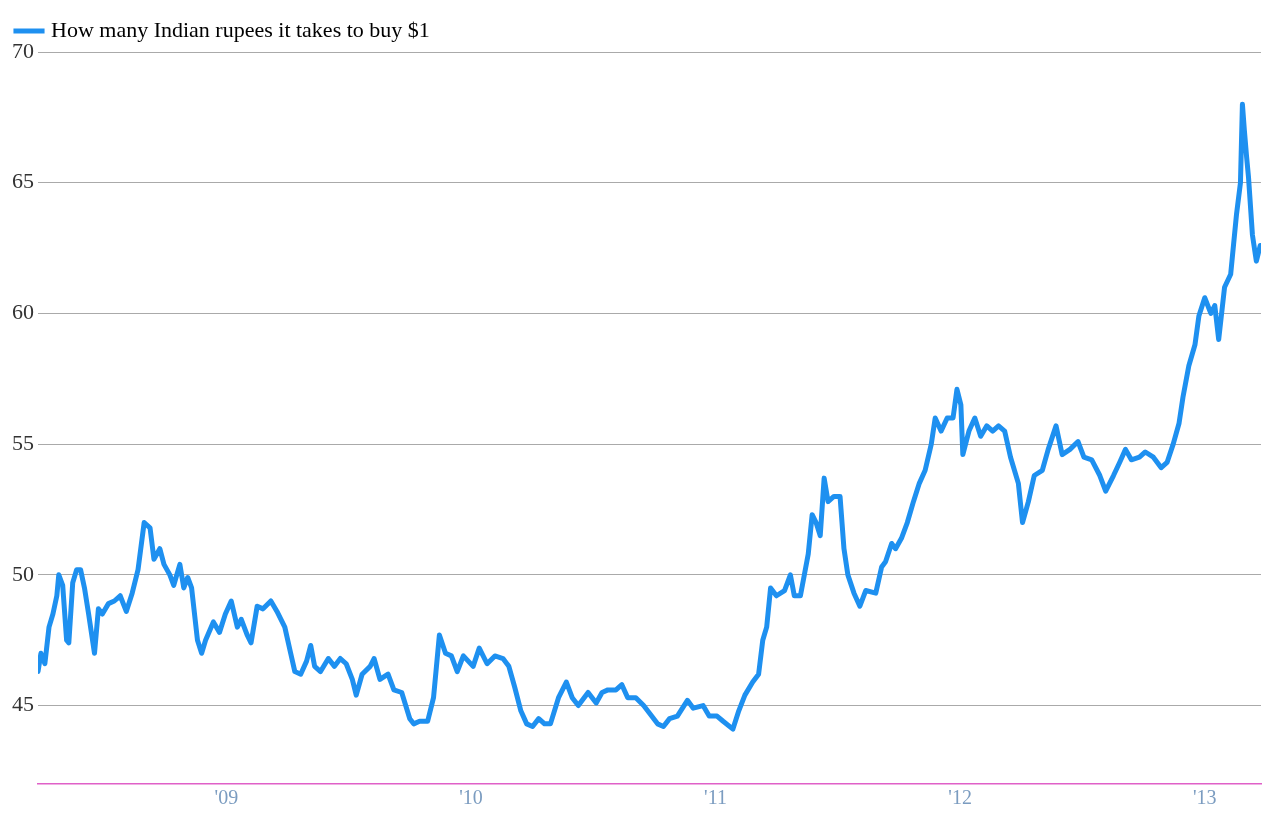  What do you see at coordinates (960, 797) in the screenshot?
I see `x-tick-label: '12` at bounding box center [960, 797].